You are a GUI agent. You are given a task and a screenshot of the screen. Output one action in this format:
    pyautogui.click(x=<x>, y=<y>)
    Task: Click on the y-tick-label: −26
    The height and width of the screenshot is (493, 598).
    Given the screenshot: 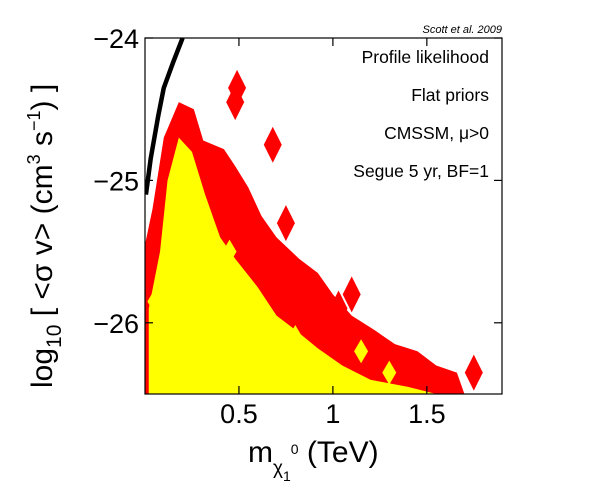 What is the action you would take?
    pyautogui.click(x=116, y=324)
    